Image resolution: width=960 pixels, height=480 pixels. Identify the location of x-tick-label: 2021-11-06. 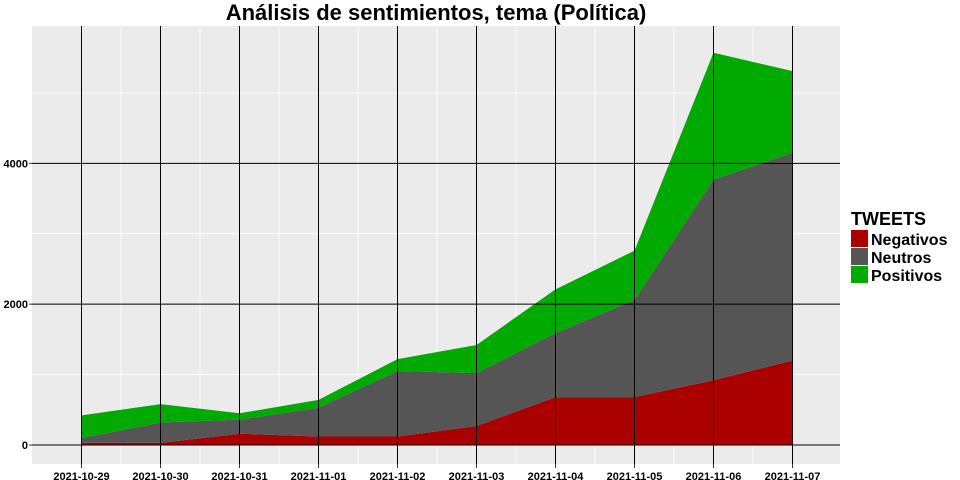
(714, 475).